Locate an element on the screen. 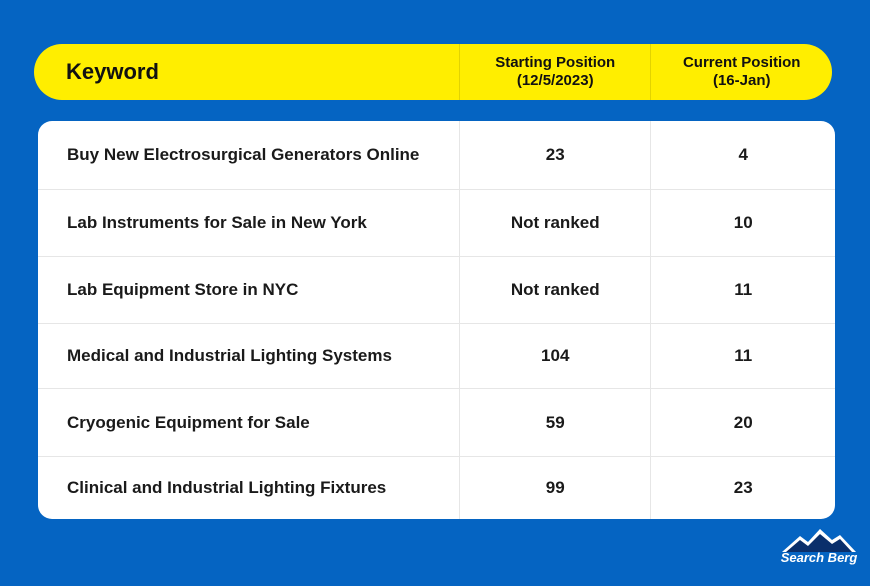 Image resolution: width=870 pixels, height=586 pixels. current-position-cell: 10 is located at coordinates (742, 223).